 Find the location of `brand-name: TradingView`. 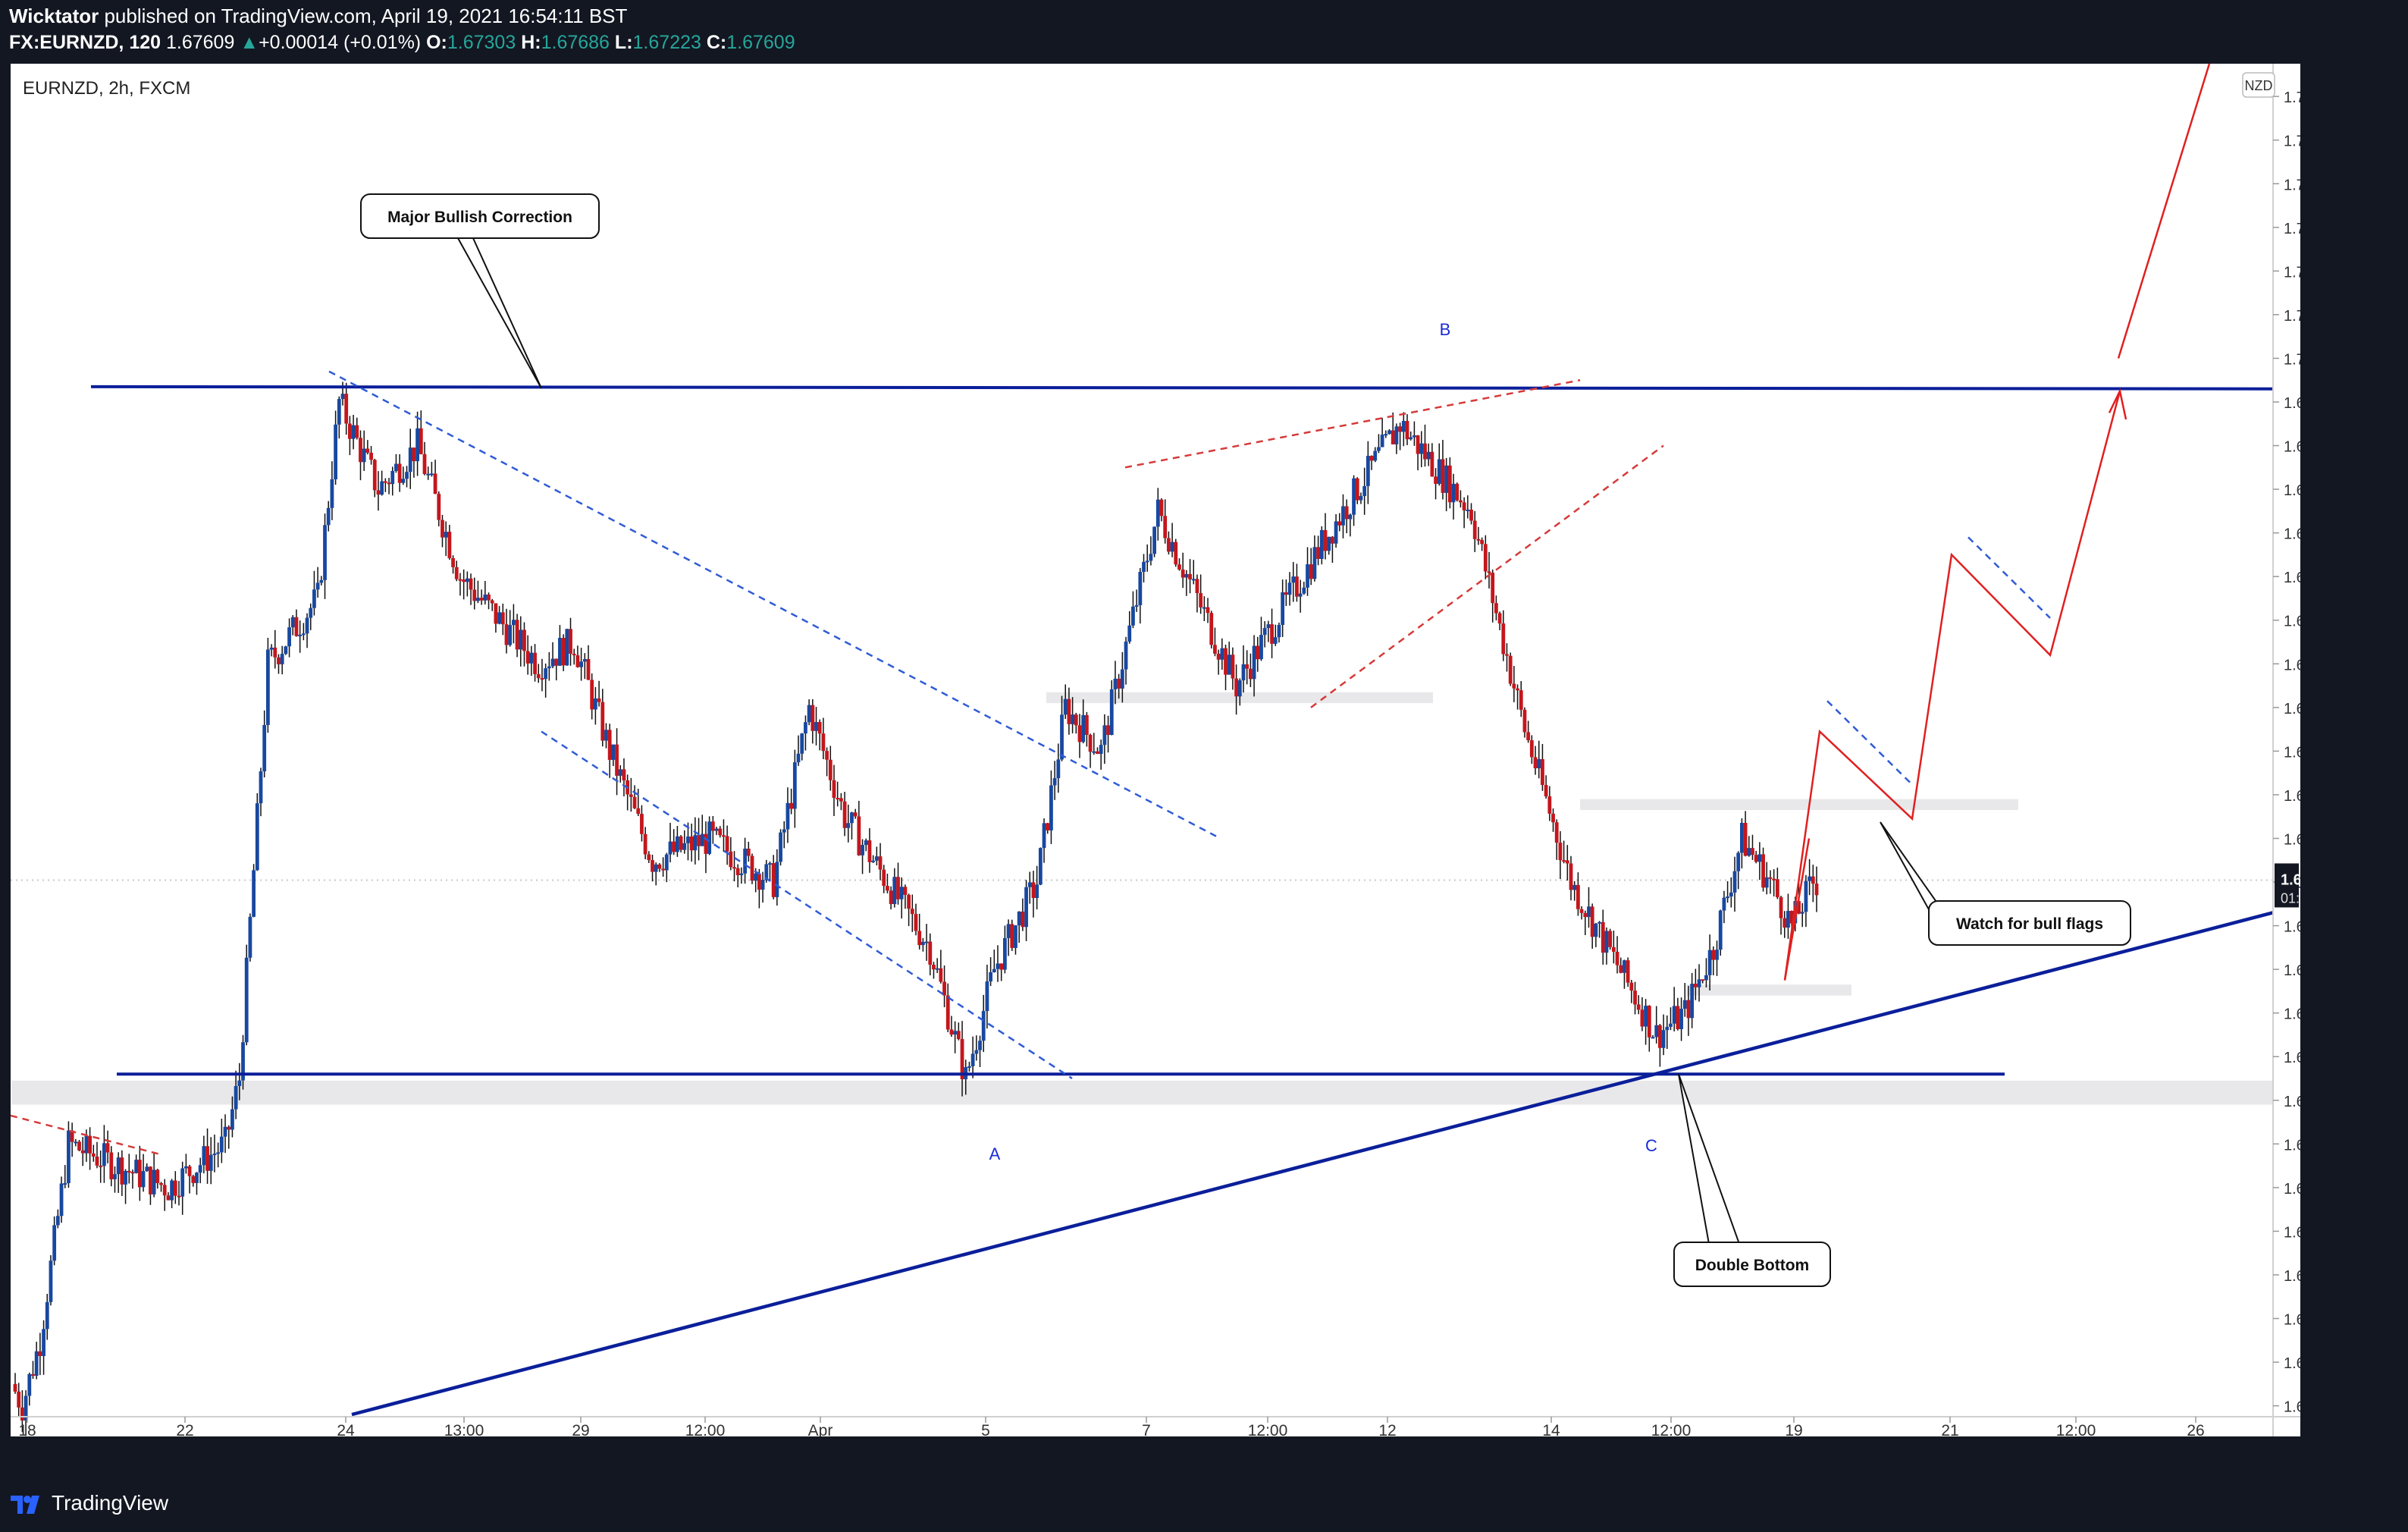

brand-name: TradingView is located at coordinates (110, 1503).